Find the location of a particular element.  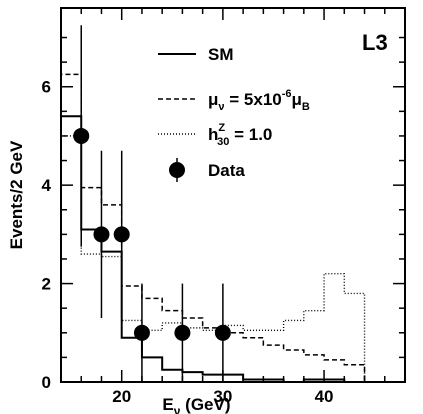

legend-entry-data: Data is located at coordinates (226, 170).